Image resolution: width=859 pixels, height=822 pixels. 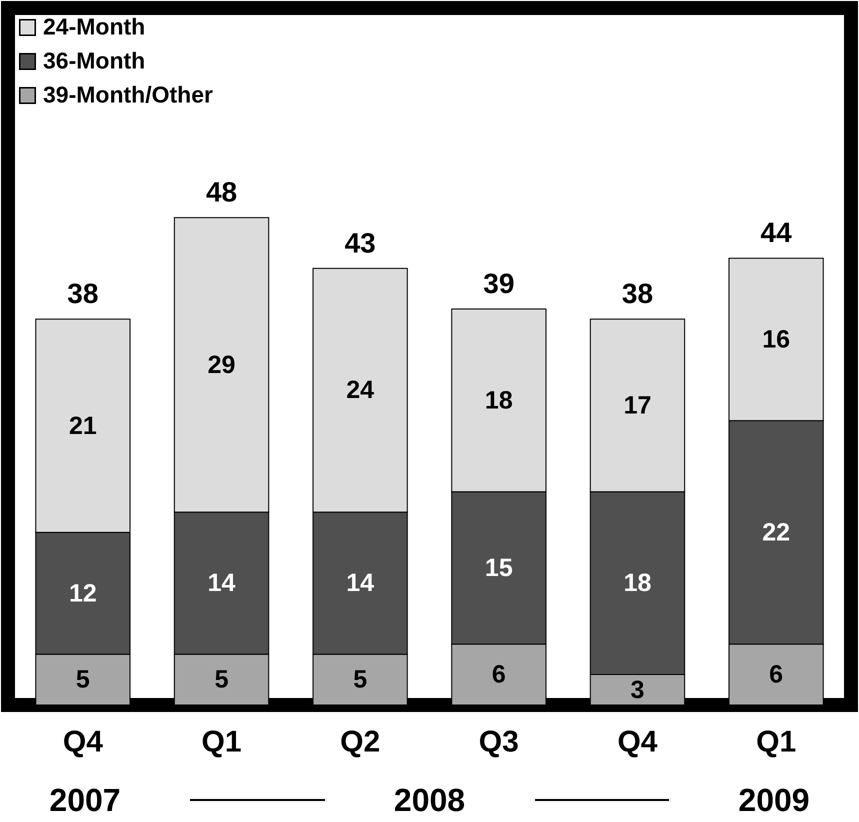 I want to click on legend-label: 39-Month/Other, so click(x=128, y=95).